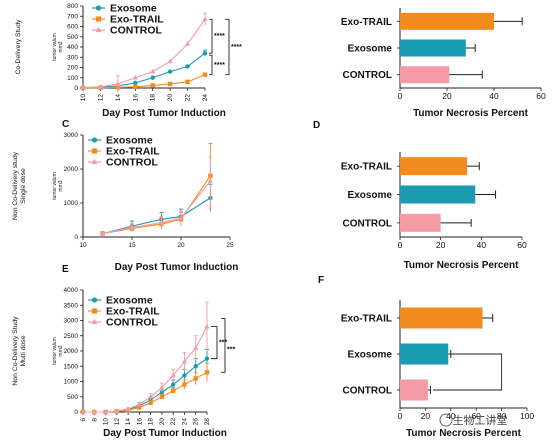 This screenshot has height=440, width=553. I want to click on category-label: CONTROL, so click(367, 223).